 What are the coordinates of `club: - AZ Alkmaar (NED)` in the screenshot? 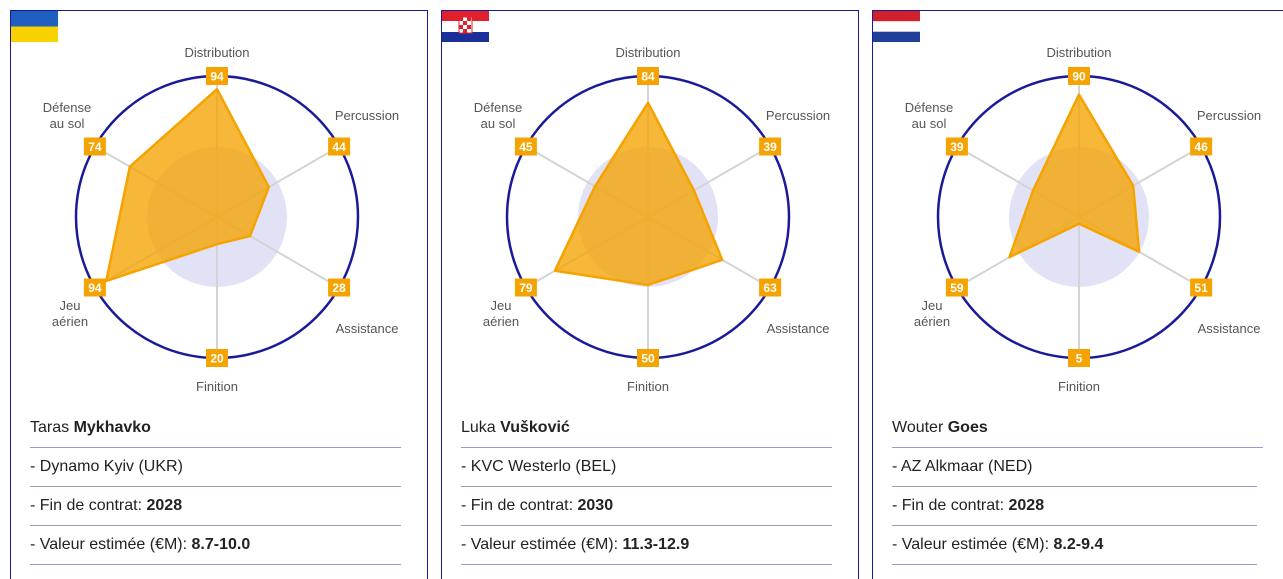 It's located at (962, 466).